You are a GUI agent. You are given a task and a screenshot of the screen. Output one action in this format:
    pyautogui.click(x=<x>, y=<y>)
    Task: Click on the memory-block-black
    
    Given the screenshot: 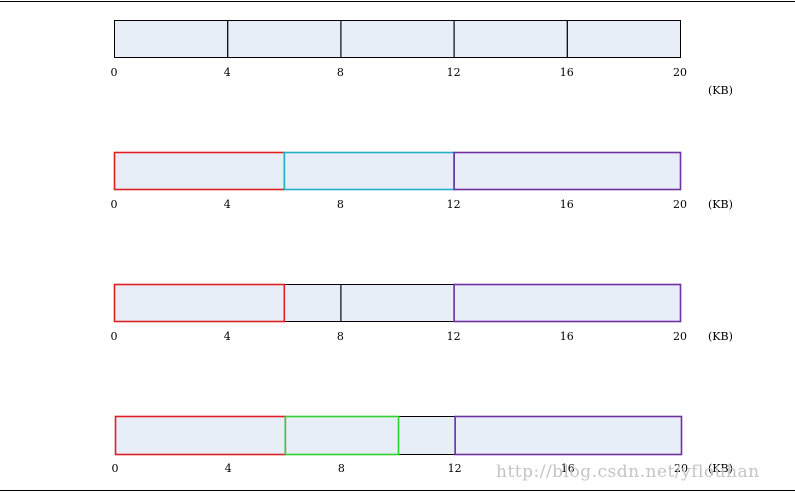 What is the action you would take?
    pyautogui.click(x=623, y=39)
    